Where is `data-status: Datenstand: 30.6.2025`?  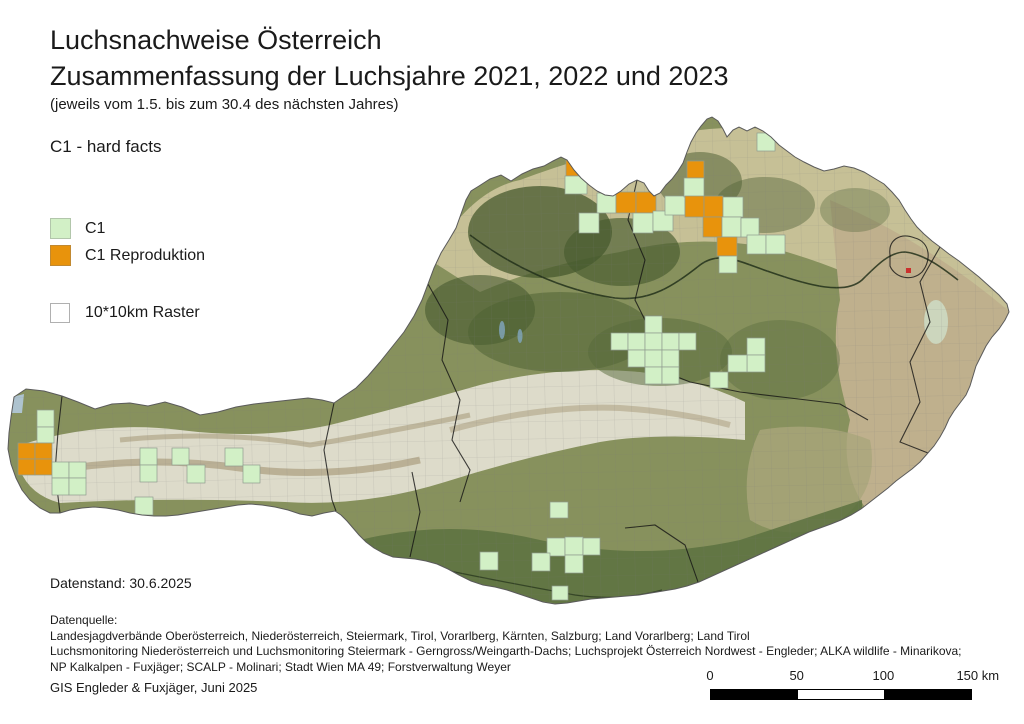
data-status: Datenstand: 30.6.2025 is located at coordinates (121, 583).